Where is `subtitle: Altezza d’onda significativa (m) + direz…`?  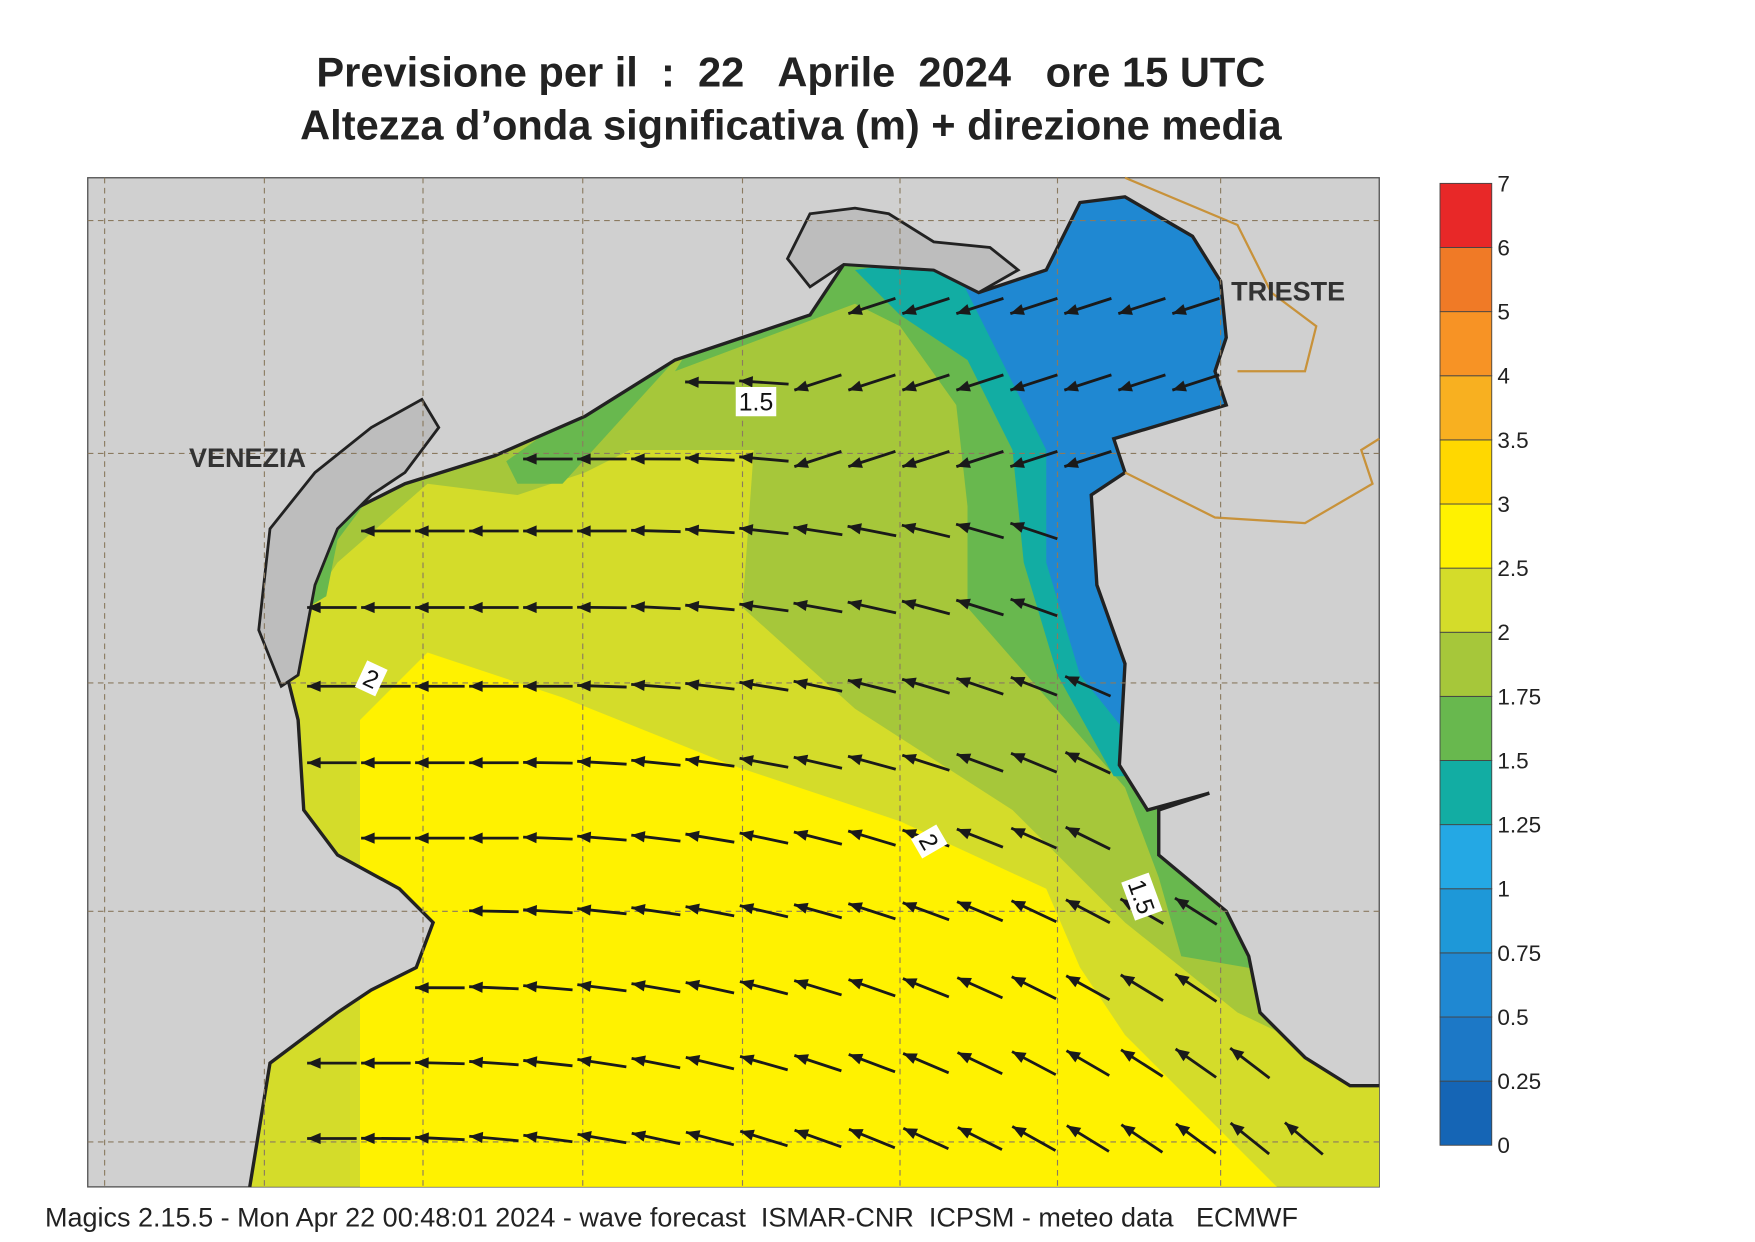 subtitle: Altezza d’onda significativa (m) + direz… is located at coordinates (791, 125).